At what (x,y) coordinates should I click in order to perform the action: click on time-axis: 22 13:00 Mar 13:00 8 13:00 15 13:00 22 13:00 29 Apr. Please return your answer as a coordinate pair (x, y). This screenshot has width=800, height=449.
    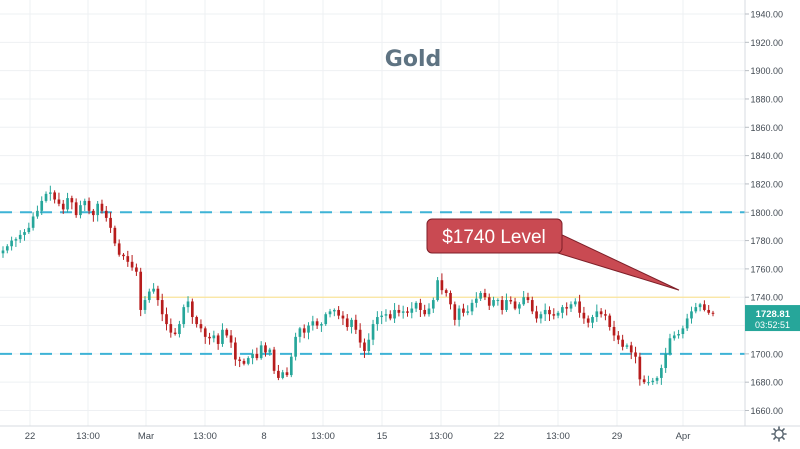
    Looking at the image, I should click on (400, 433).